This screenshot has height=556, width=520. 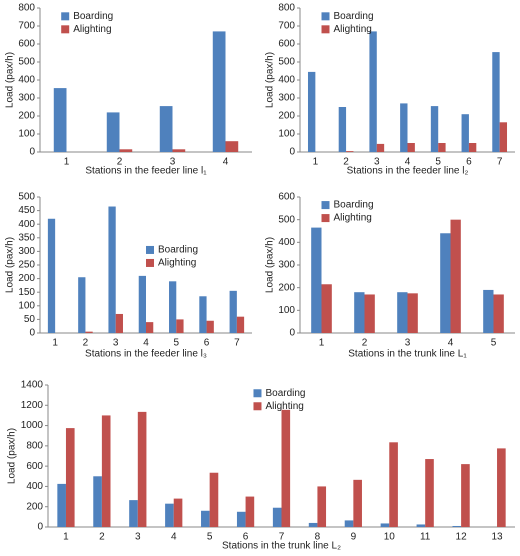 What do you see at coordinates (425, 537) in the screenshot?
I see `x-tick-label: 11` at bounding box center [425, 537].